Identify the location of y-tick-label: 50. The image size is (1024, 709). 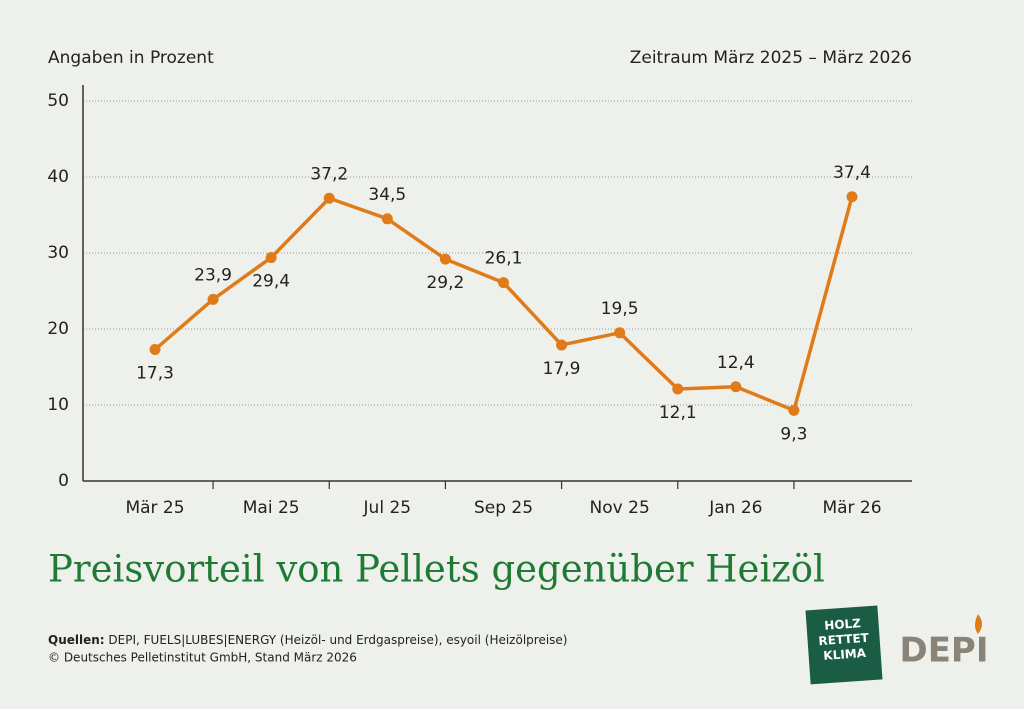
(58, 101).